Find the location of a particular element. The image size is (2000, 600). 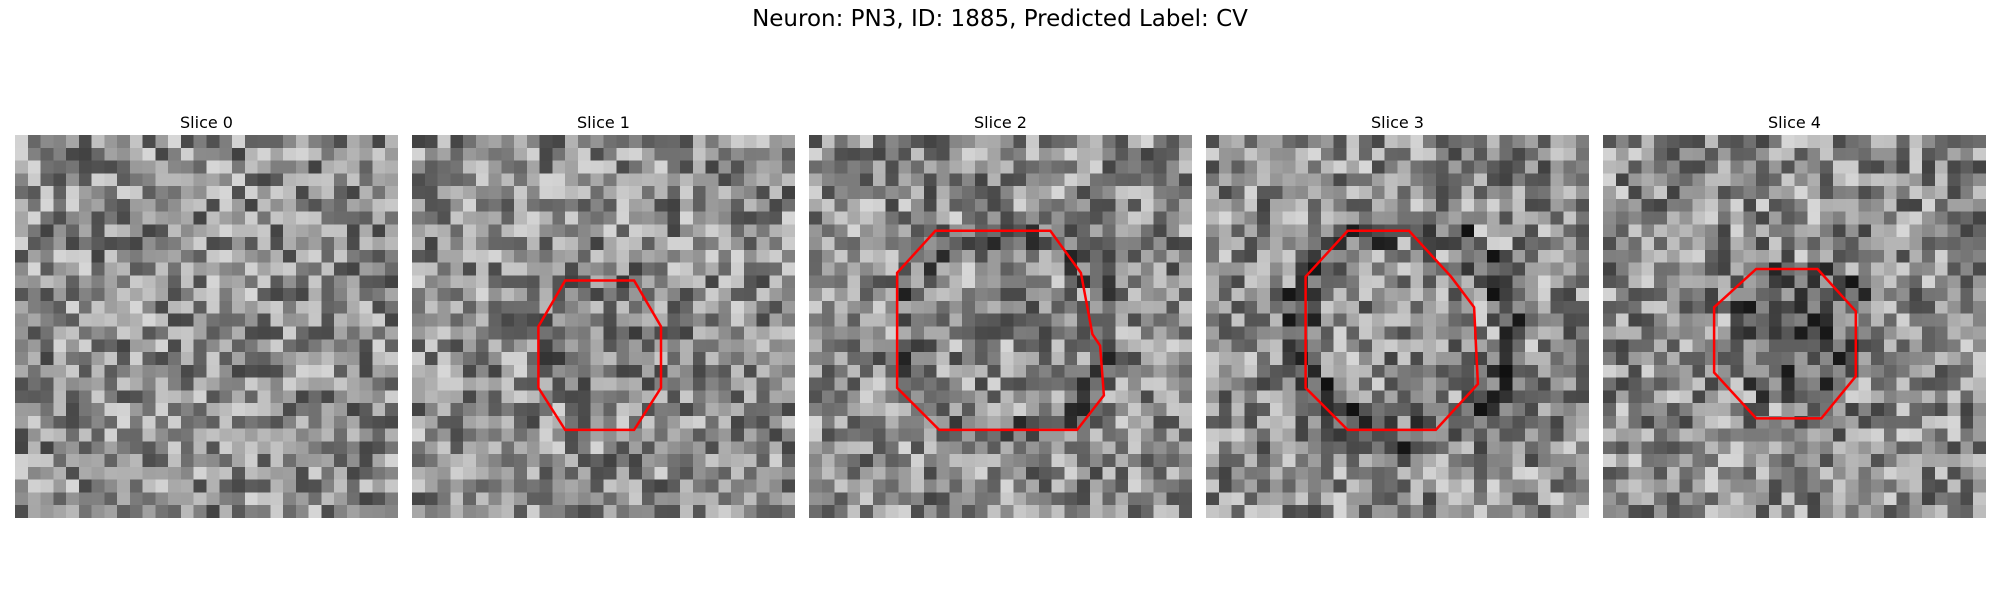

slice-title: Slice 3 is located at coordinates (1397, 122).